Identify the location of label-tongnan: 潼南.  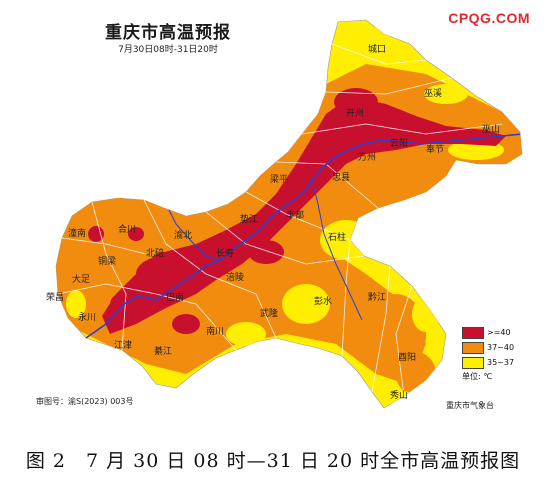
(77, 233).